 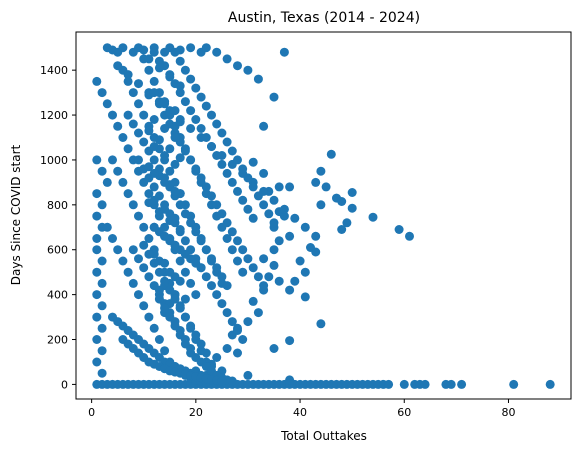 What do you see at coordinates (324, 18) in the screenshot?
I see `chart-title: Austin, Texas (2014 - 2024)` at bounding box center [324, 18].